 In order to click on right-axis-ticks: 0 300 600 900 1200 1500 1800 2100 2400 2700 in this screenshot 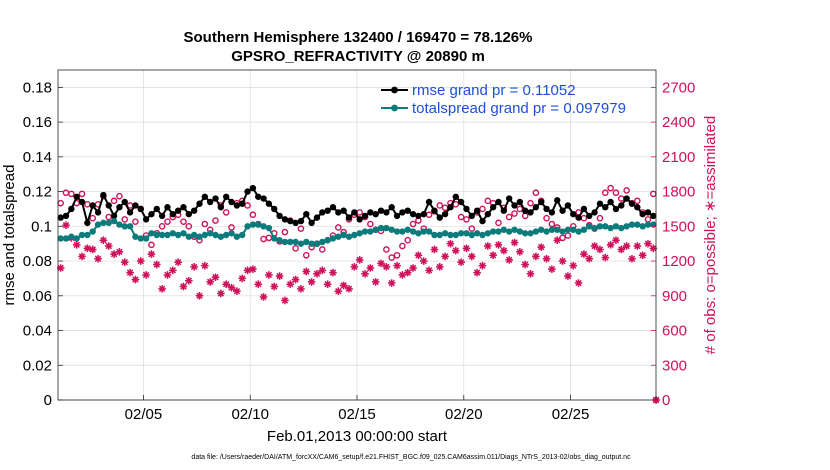, I will do `click(673, 244)`.